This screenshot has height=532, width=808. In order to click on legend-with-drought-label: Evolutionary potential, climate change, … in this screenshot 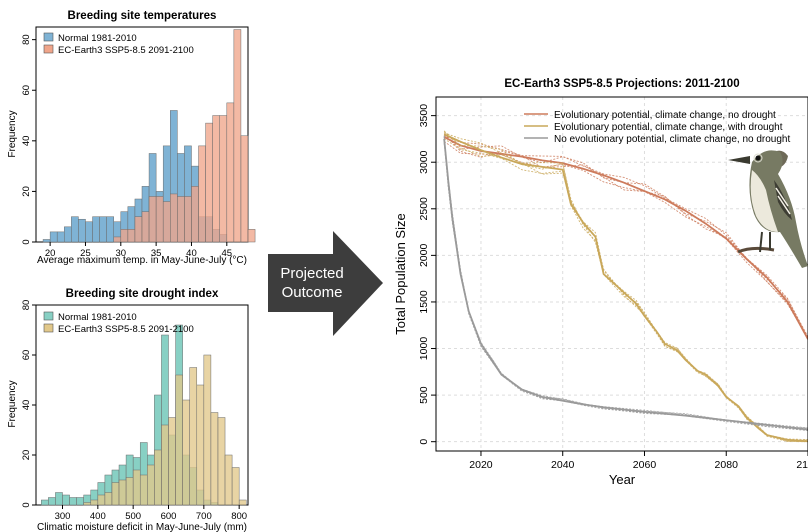, I will do `click(668, 127)`.